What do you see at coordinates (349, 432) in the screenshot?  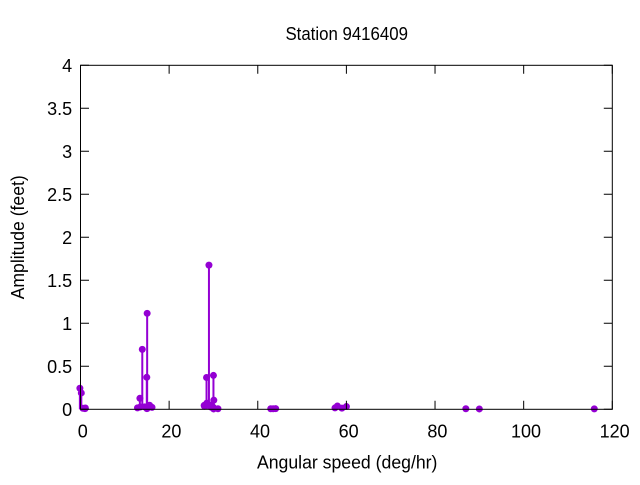 I see `svg-text: 60` at bounding box center [349, 432].